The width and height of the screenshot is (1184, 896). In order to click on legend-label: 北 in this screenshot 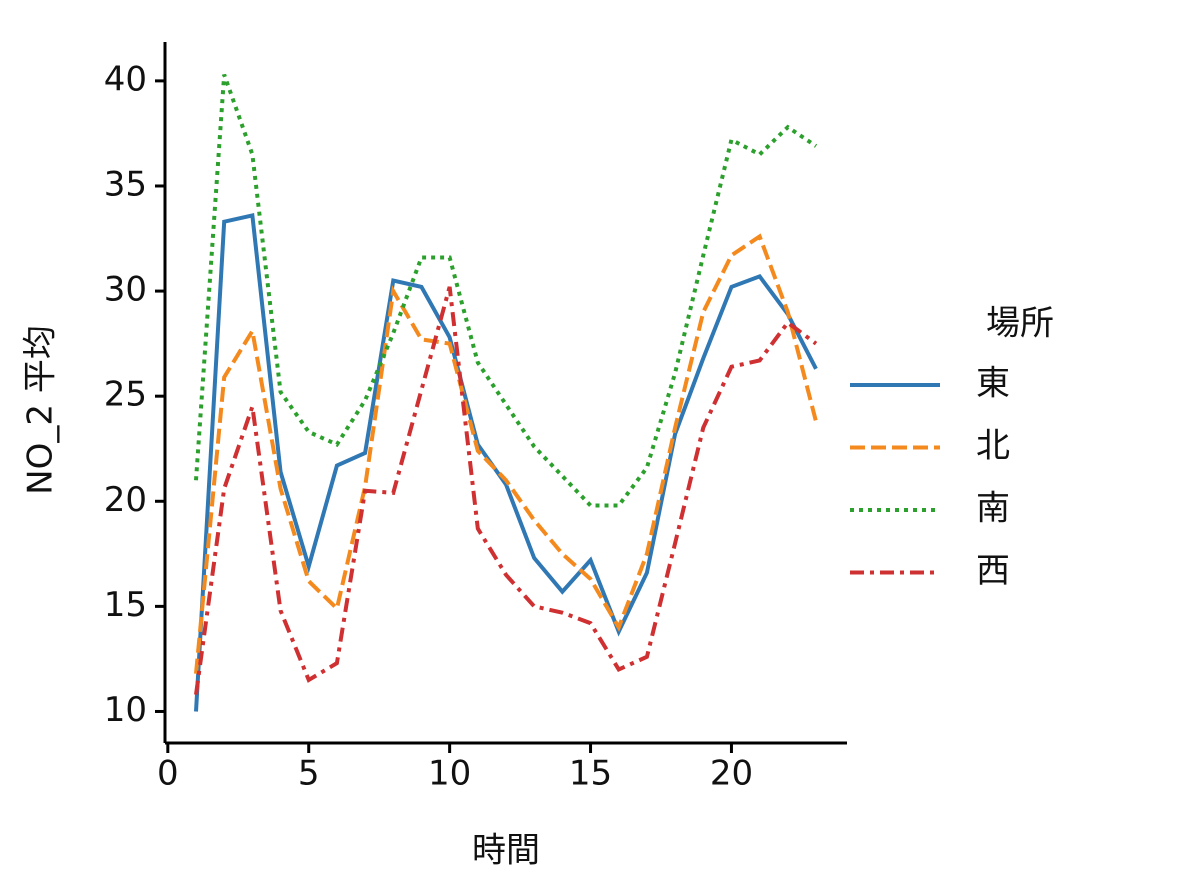, I will do `click(993, 446)`.